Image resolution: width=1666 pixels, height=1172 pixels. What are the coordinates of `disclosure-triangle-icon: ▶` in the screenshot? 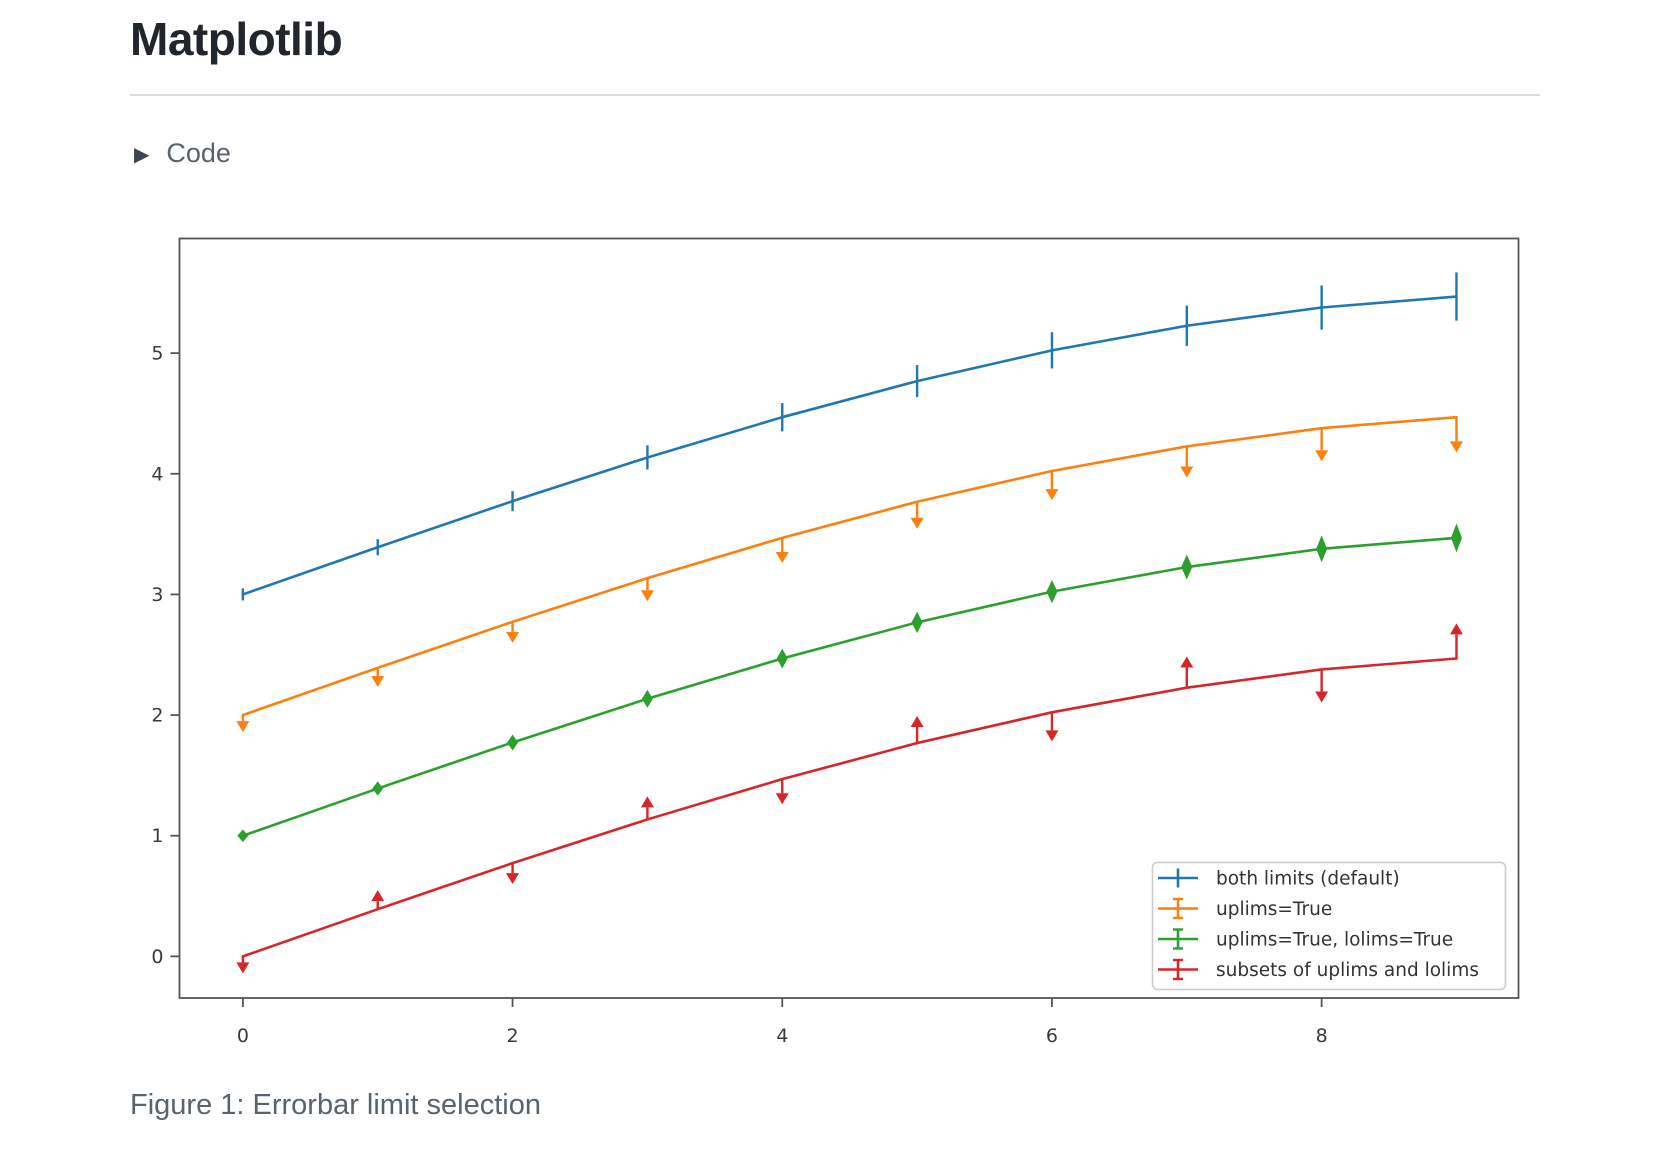 It's located at (142, 154).